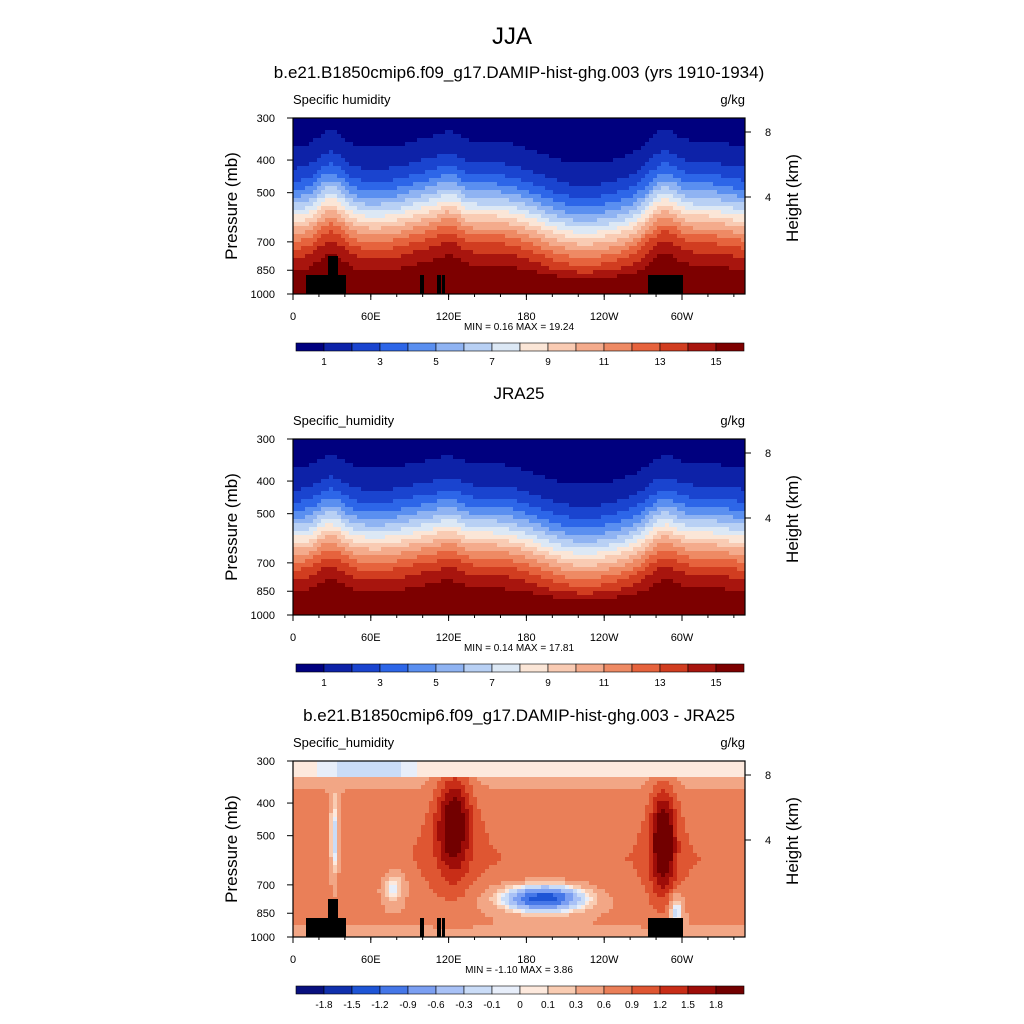 This screenshot has height=1024, width=1024. Describe the element at coordinates (526, 960) in the screenshot. I see `longitude-tick-label: 180` at that location.